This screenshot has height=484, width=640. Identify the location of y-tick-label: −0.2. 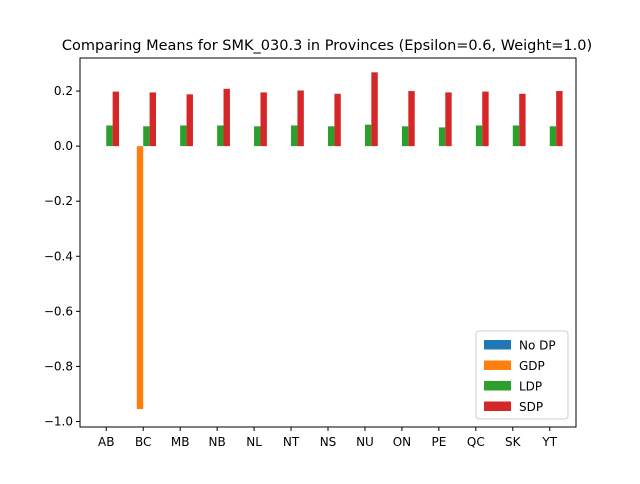
(58, 201).